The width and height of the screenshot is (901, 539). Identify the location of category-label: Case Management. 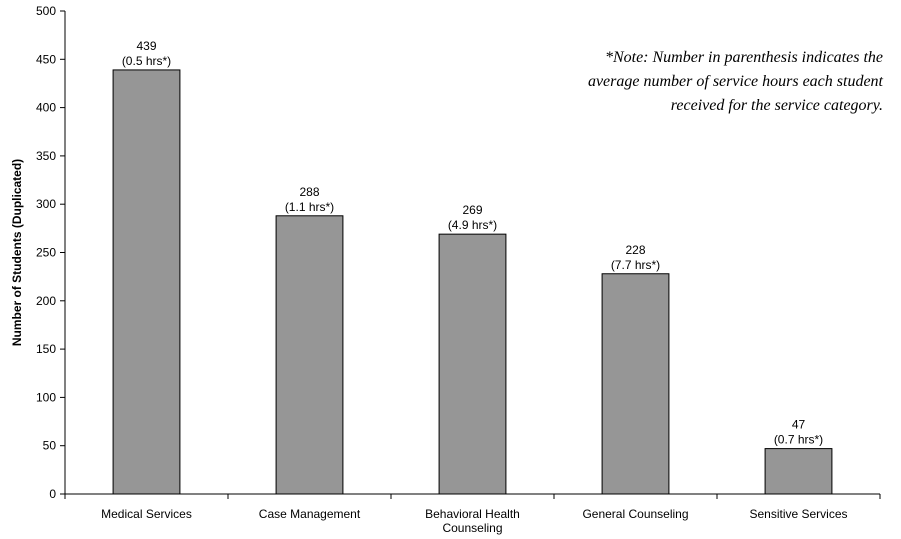
(310, 514).